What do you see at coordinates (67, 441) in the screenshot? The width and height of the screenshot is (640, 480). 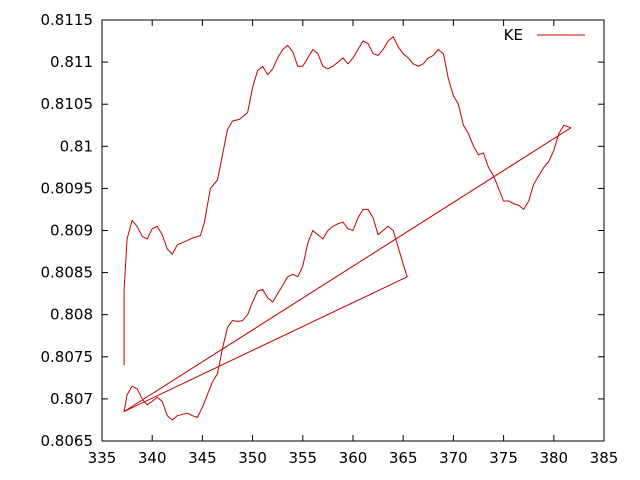 I see `y-tick-label: 0.8065` at bounding box center [67, 441].